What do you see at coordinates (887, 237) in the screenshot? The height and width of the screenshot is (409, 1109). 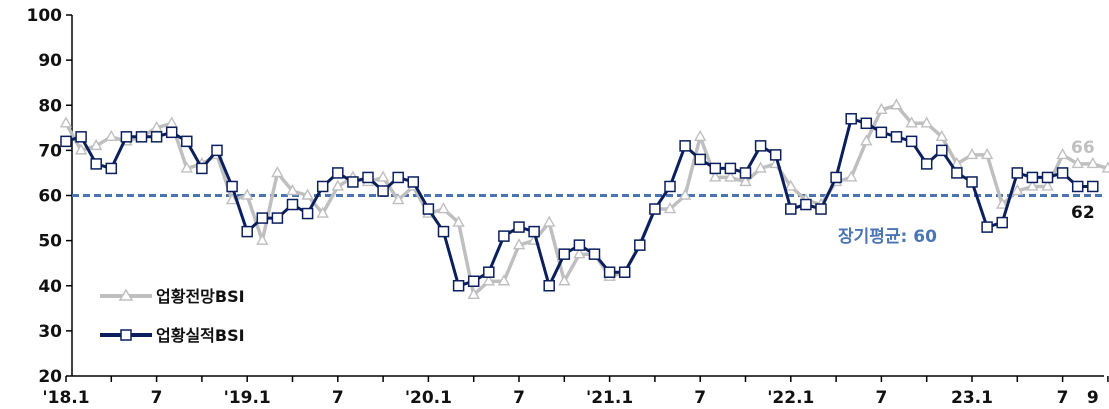 I see `reference-line-label: 장기평균: 60` at bounding box center [887, 237].